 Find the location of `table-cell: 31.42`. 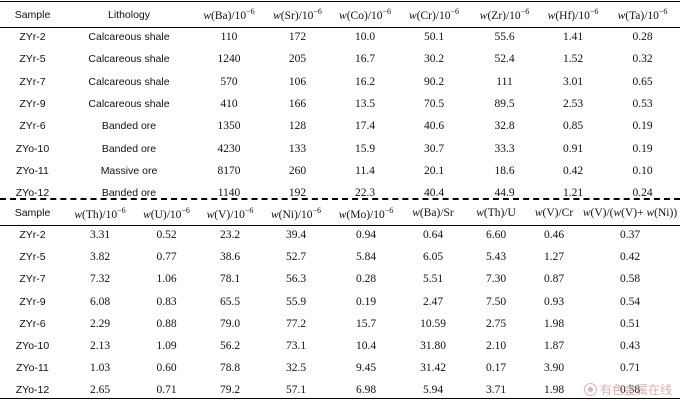

table-cell: 31.42 is located at coordinates (433, 368).